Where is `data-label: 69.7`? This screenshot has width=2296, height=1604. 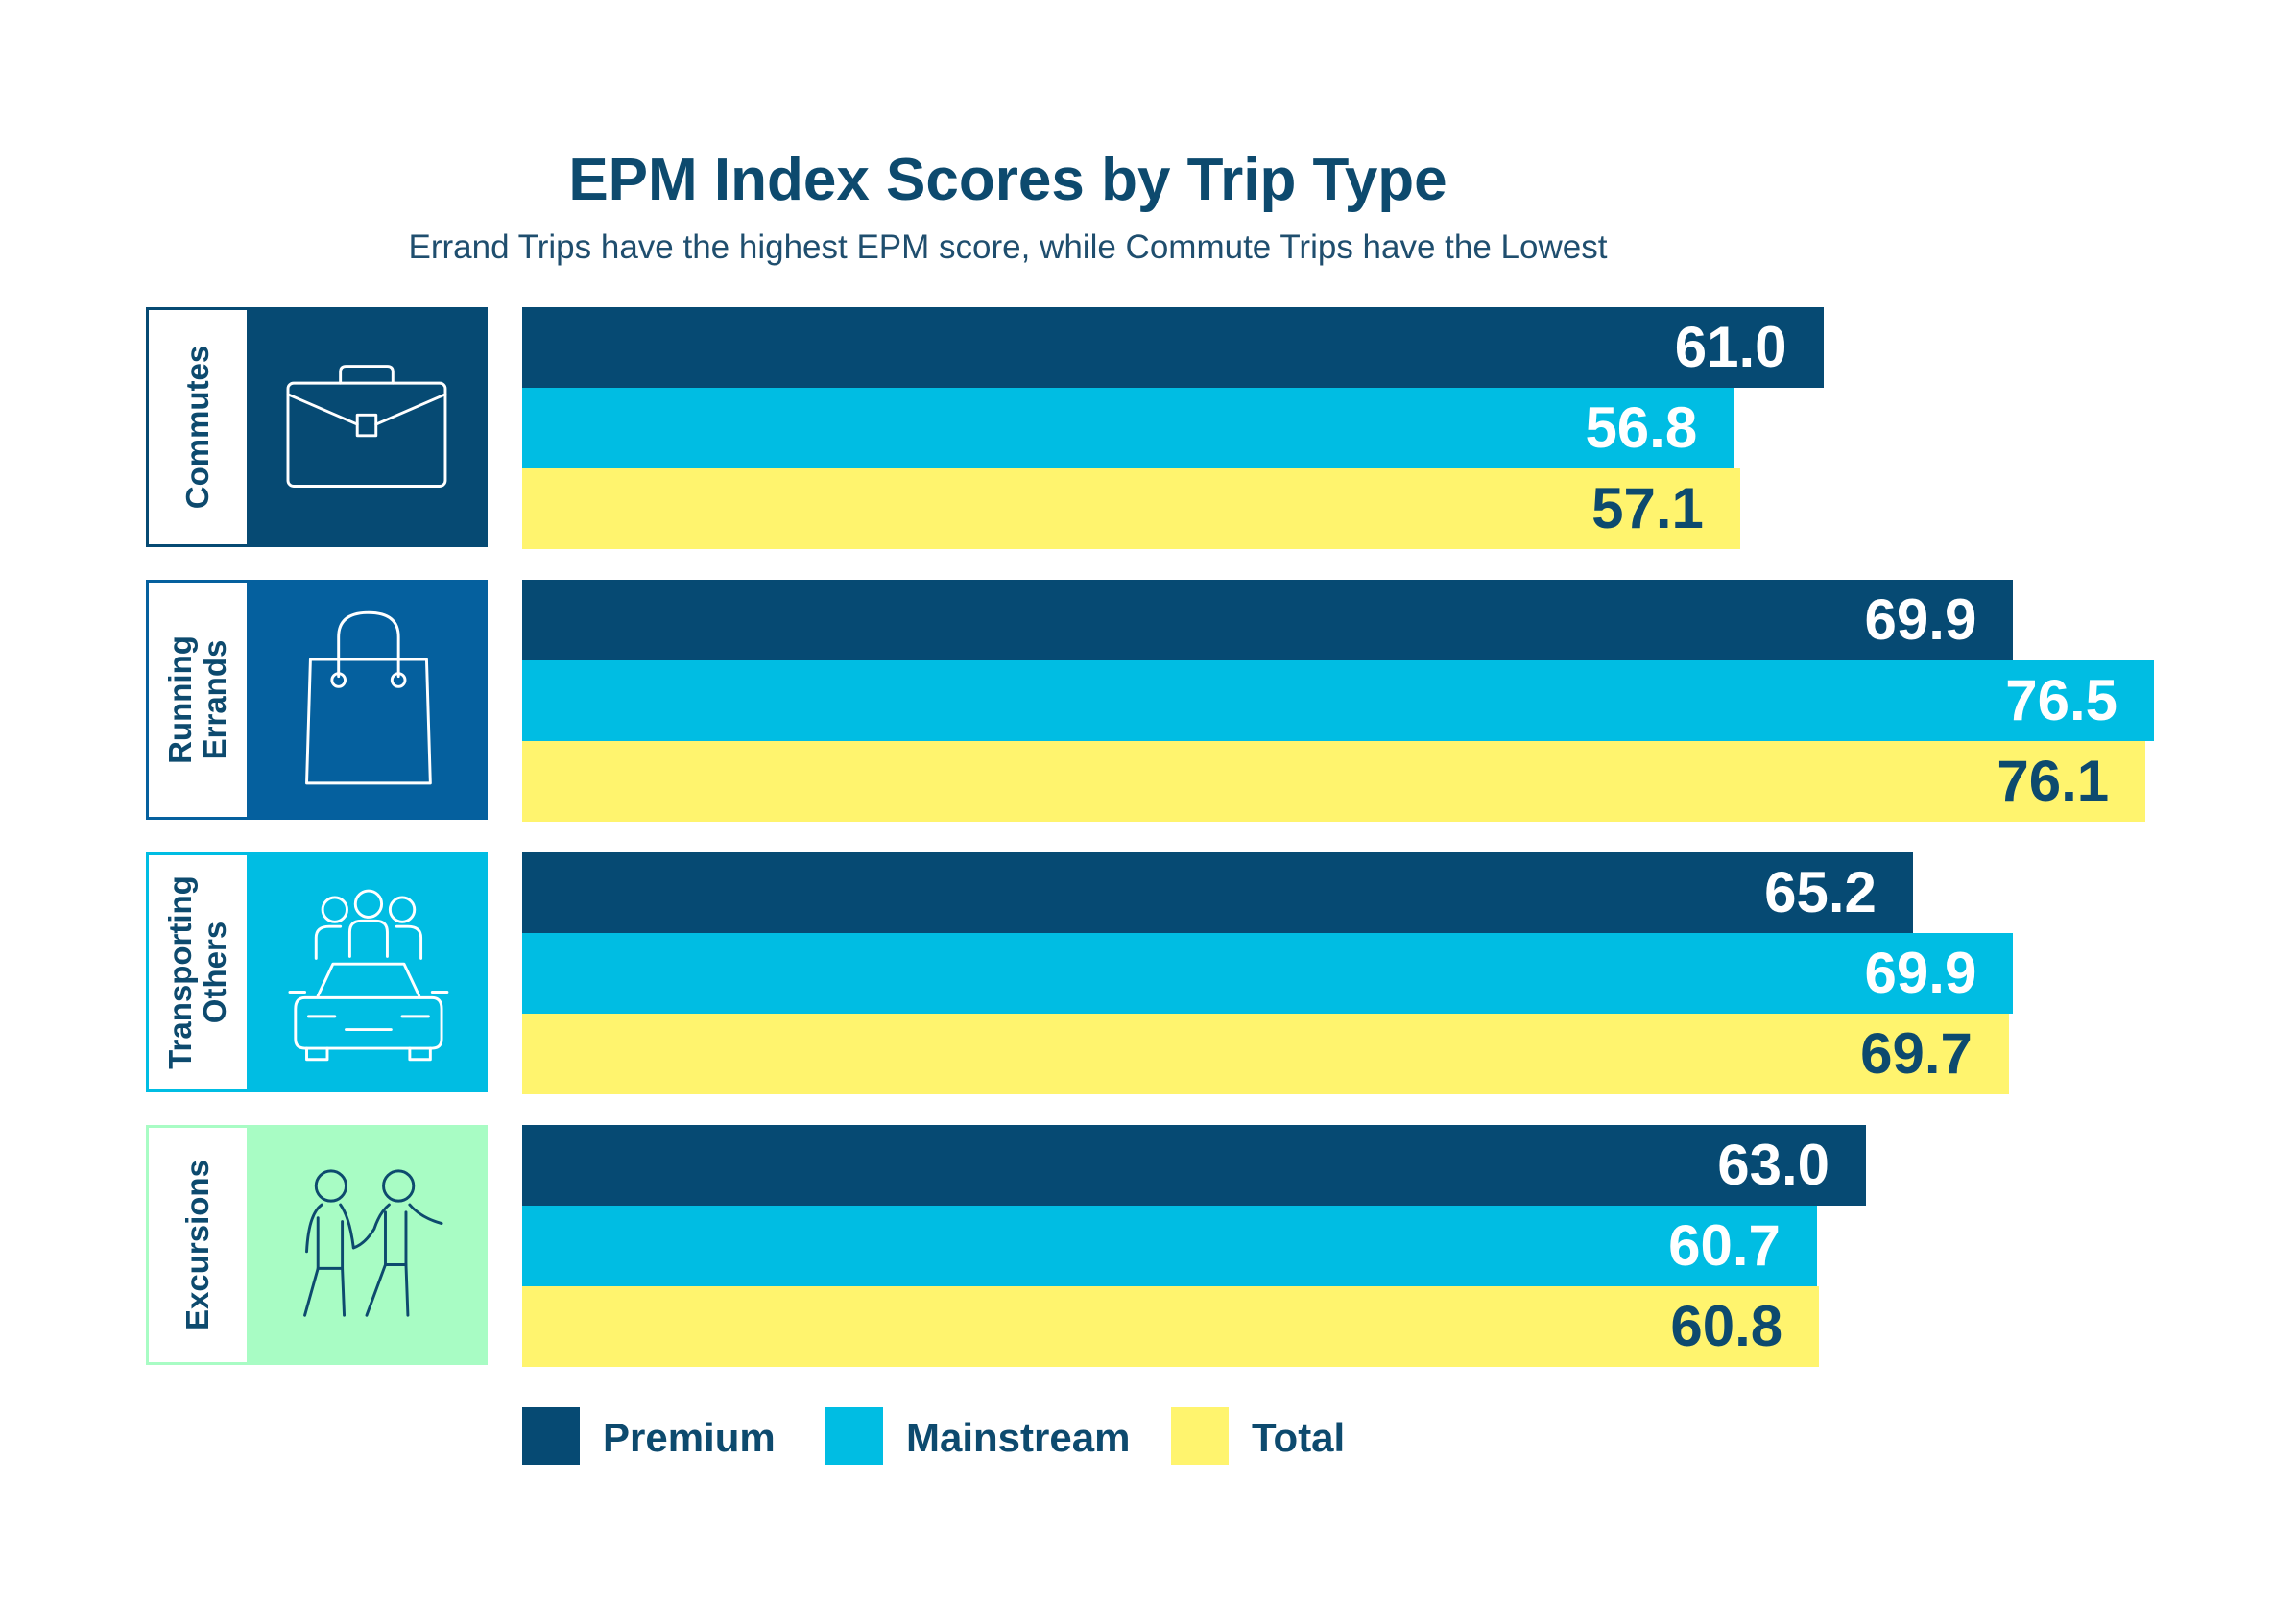
data-label: 69.7 is located at coordinates (1917, 1053).